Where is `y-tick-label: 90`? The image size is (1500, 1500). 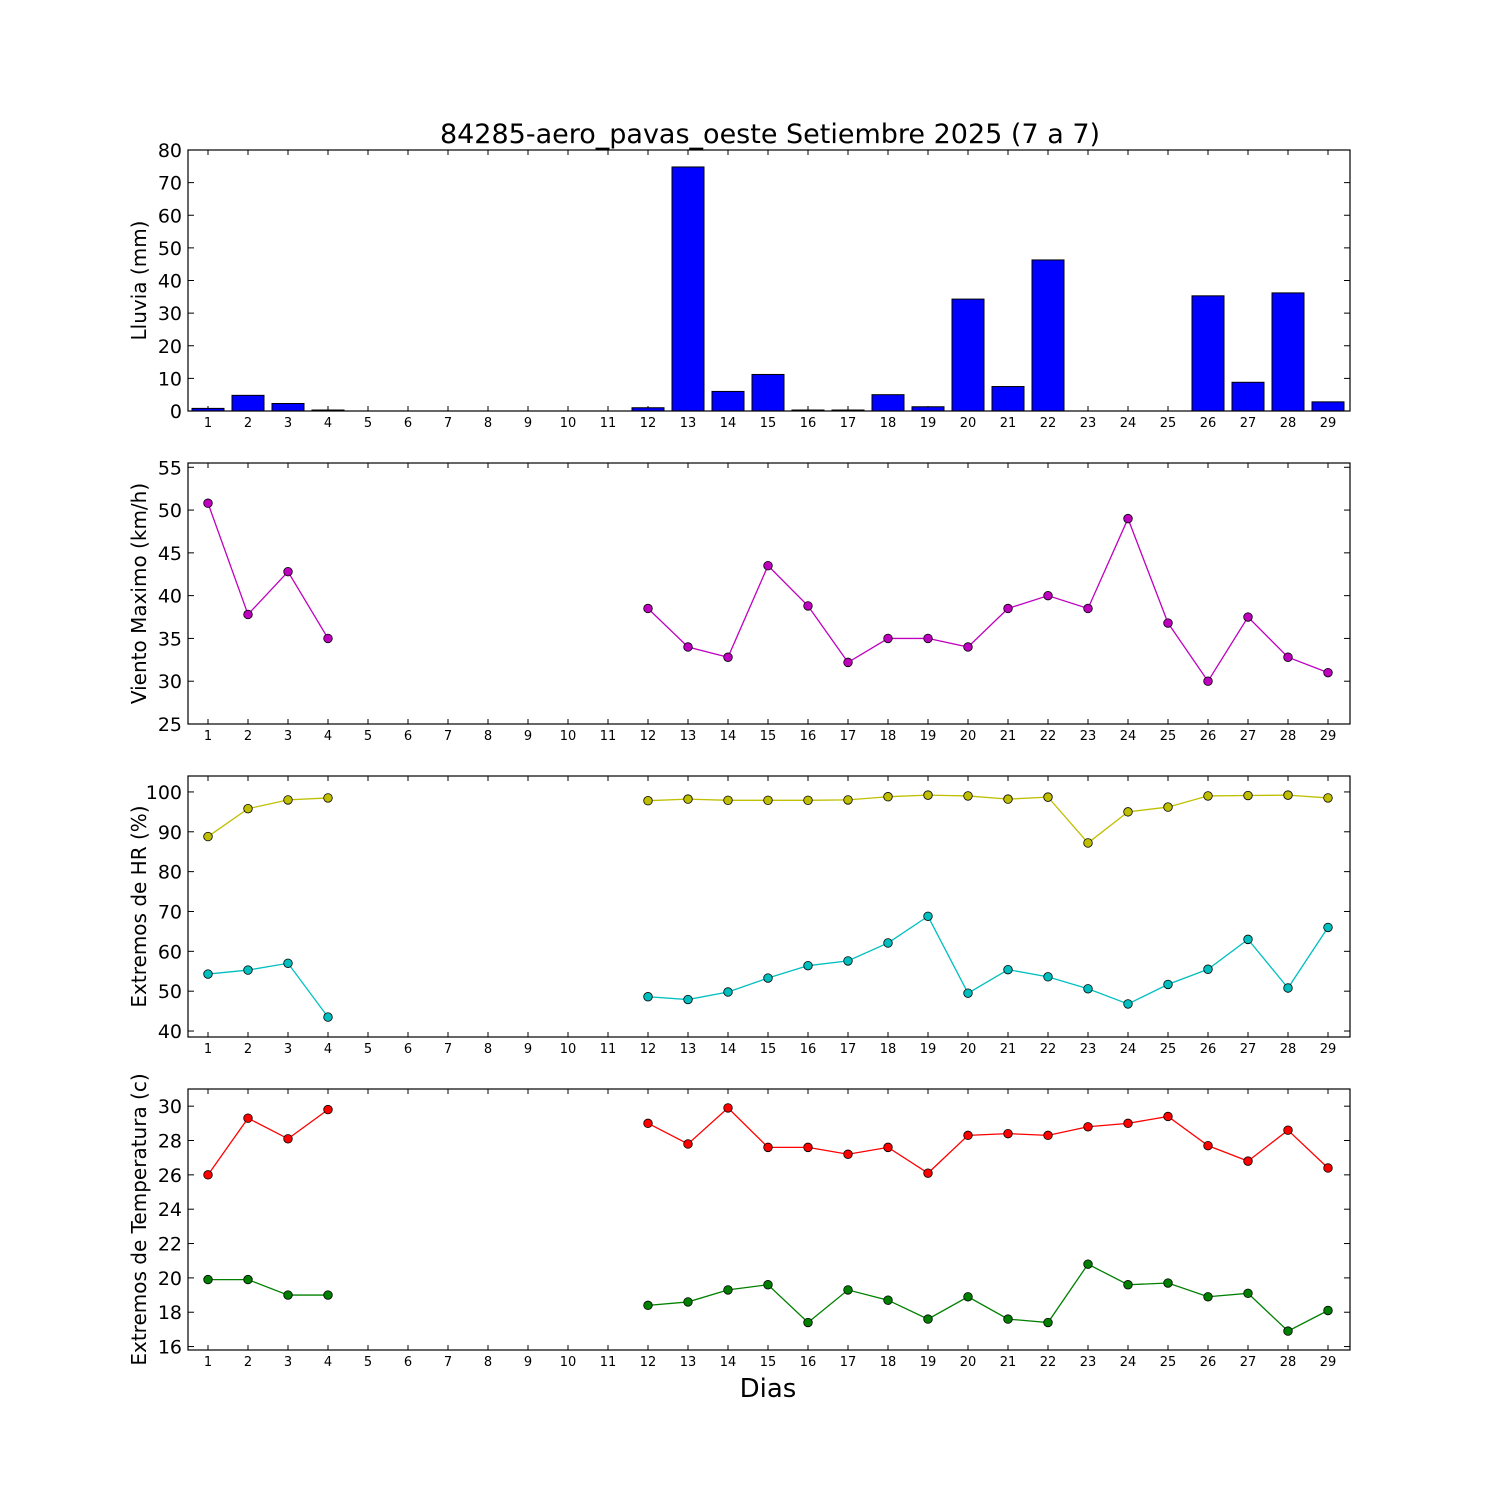 y-tick-label: 90 is located at coordinates (170, 833).